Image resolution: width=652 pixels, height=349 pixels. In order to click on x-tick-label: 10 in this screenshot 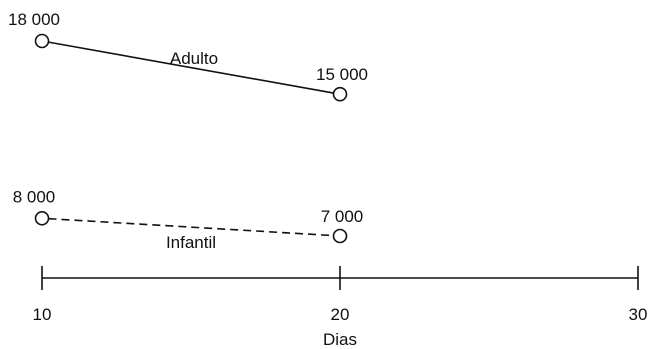, I will do `click(42, 314)`.